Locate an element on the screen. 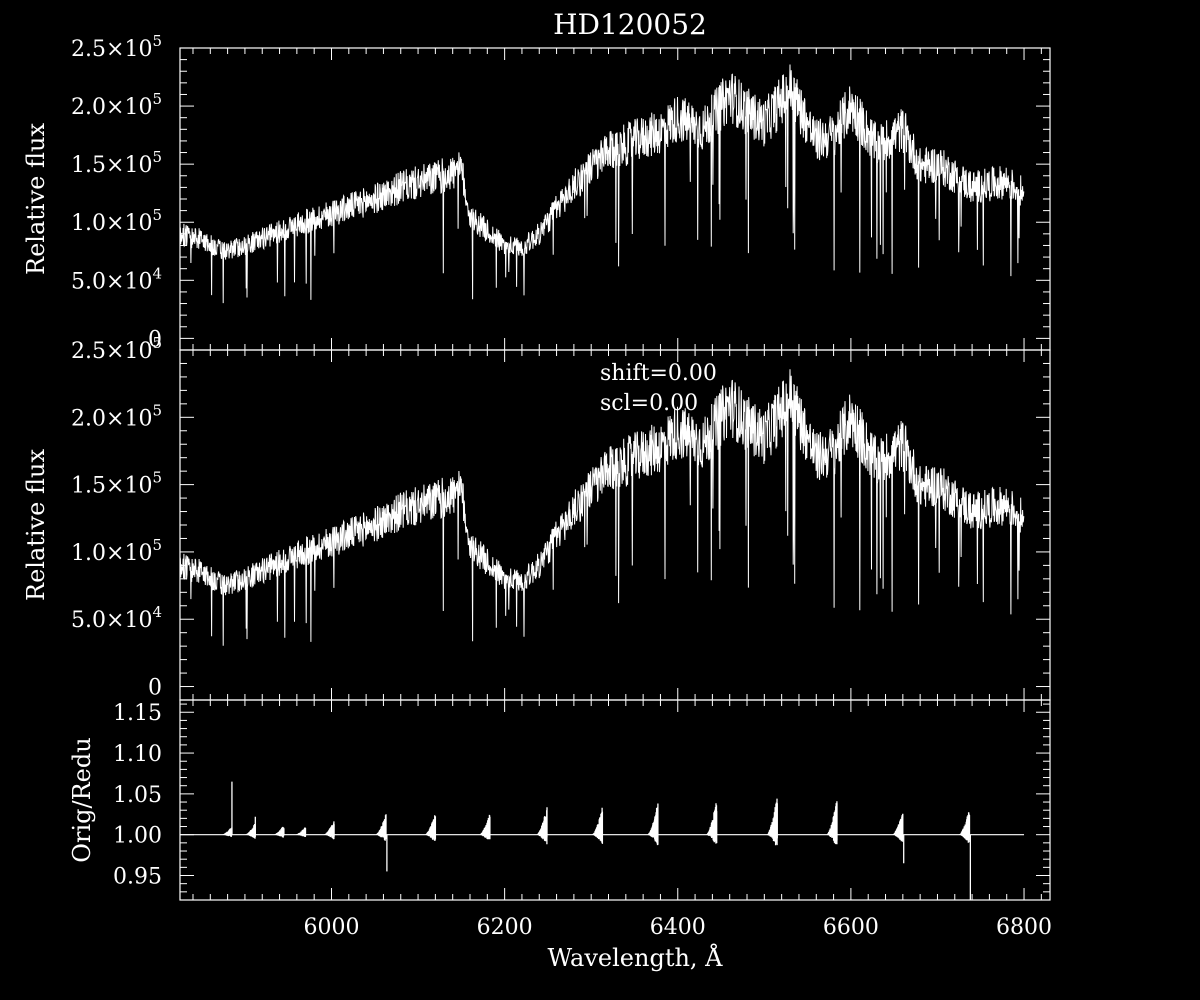 This screenshot has height=1000, width=1200. y-axis-label: Orig/Redu is located at coordinates (82, 799).